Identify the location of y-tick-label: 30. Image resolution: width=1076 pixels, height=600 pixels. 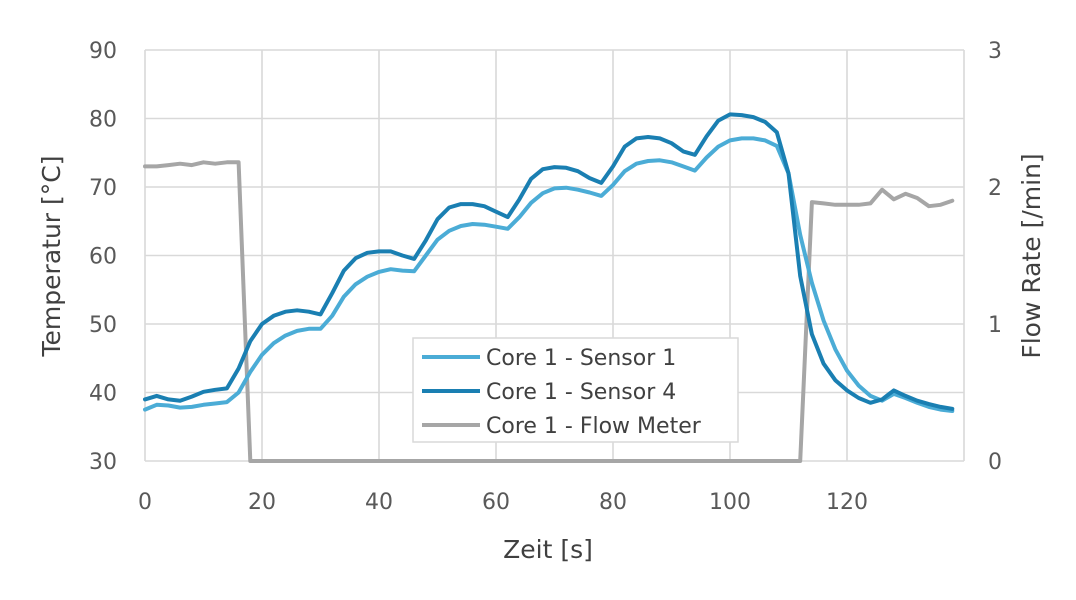
(103, 462).